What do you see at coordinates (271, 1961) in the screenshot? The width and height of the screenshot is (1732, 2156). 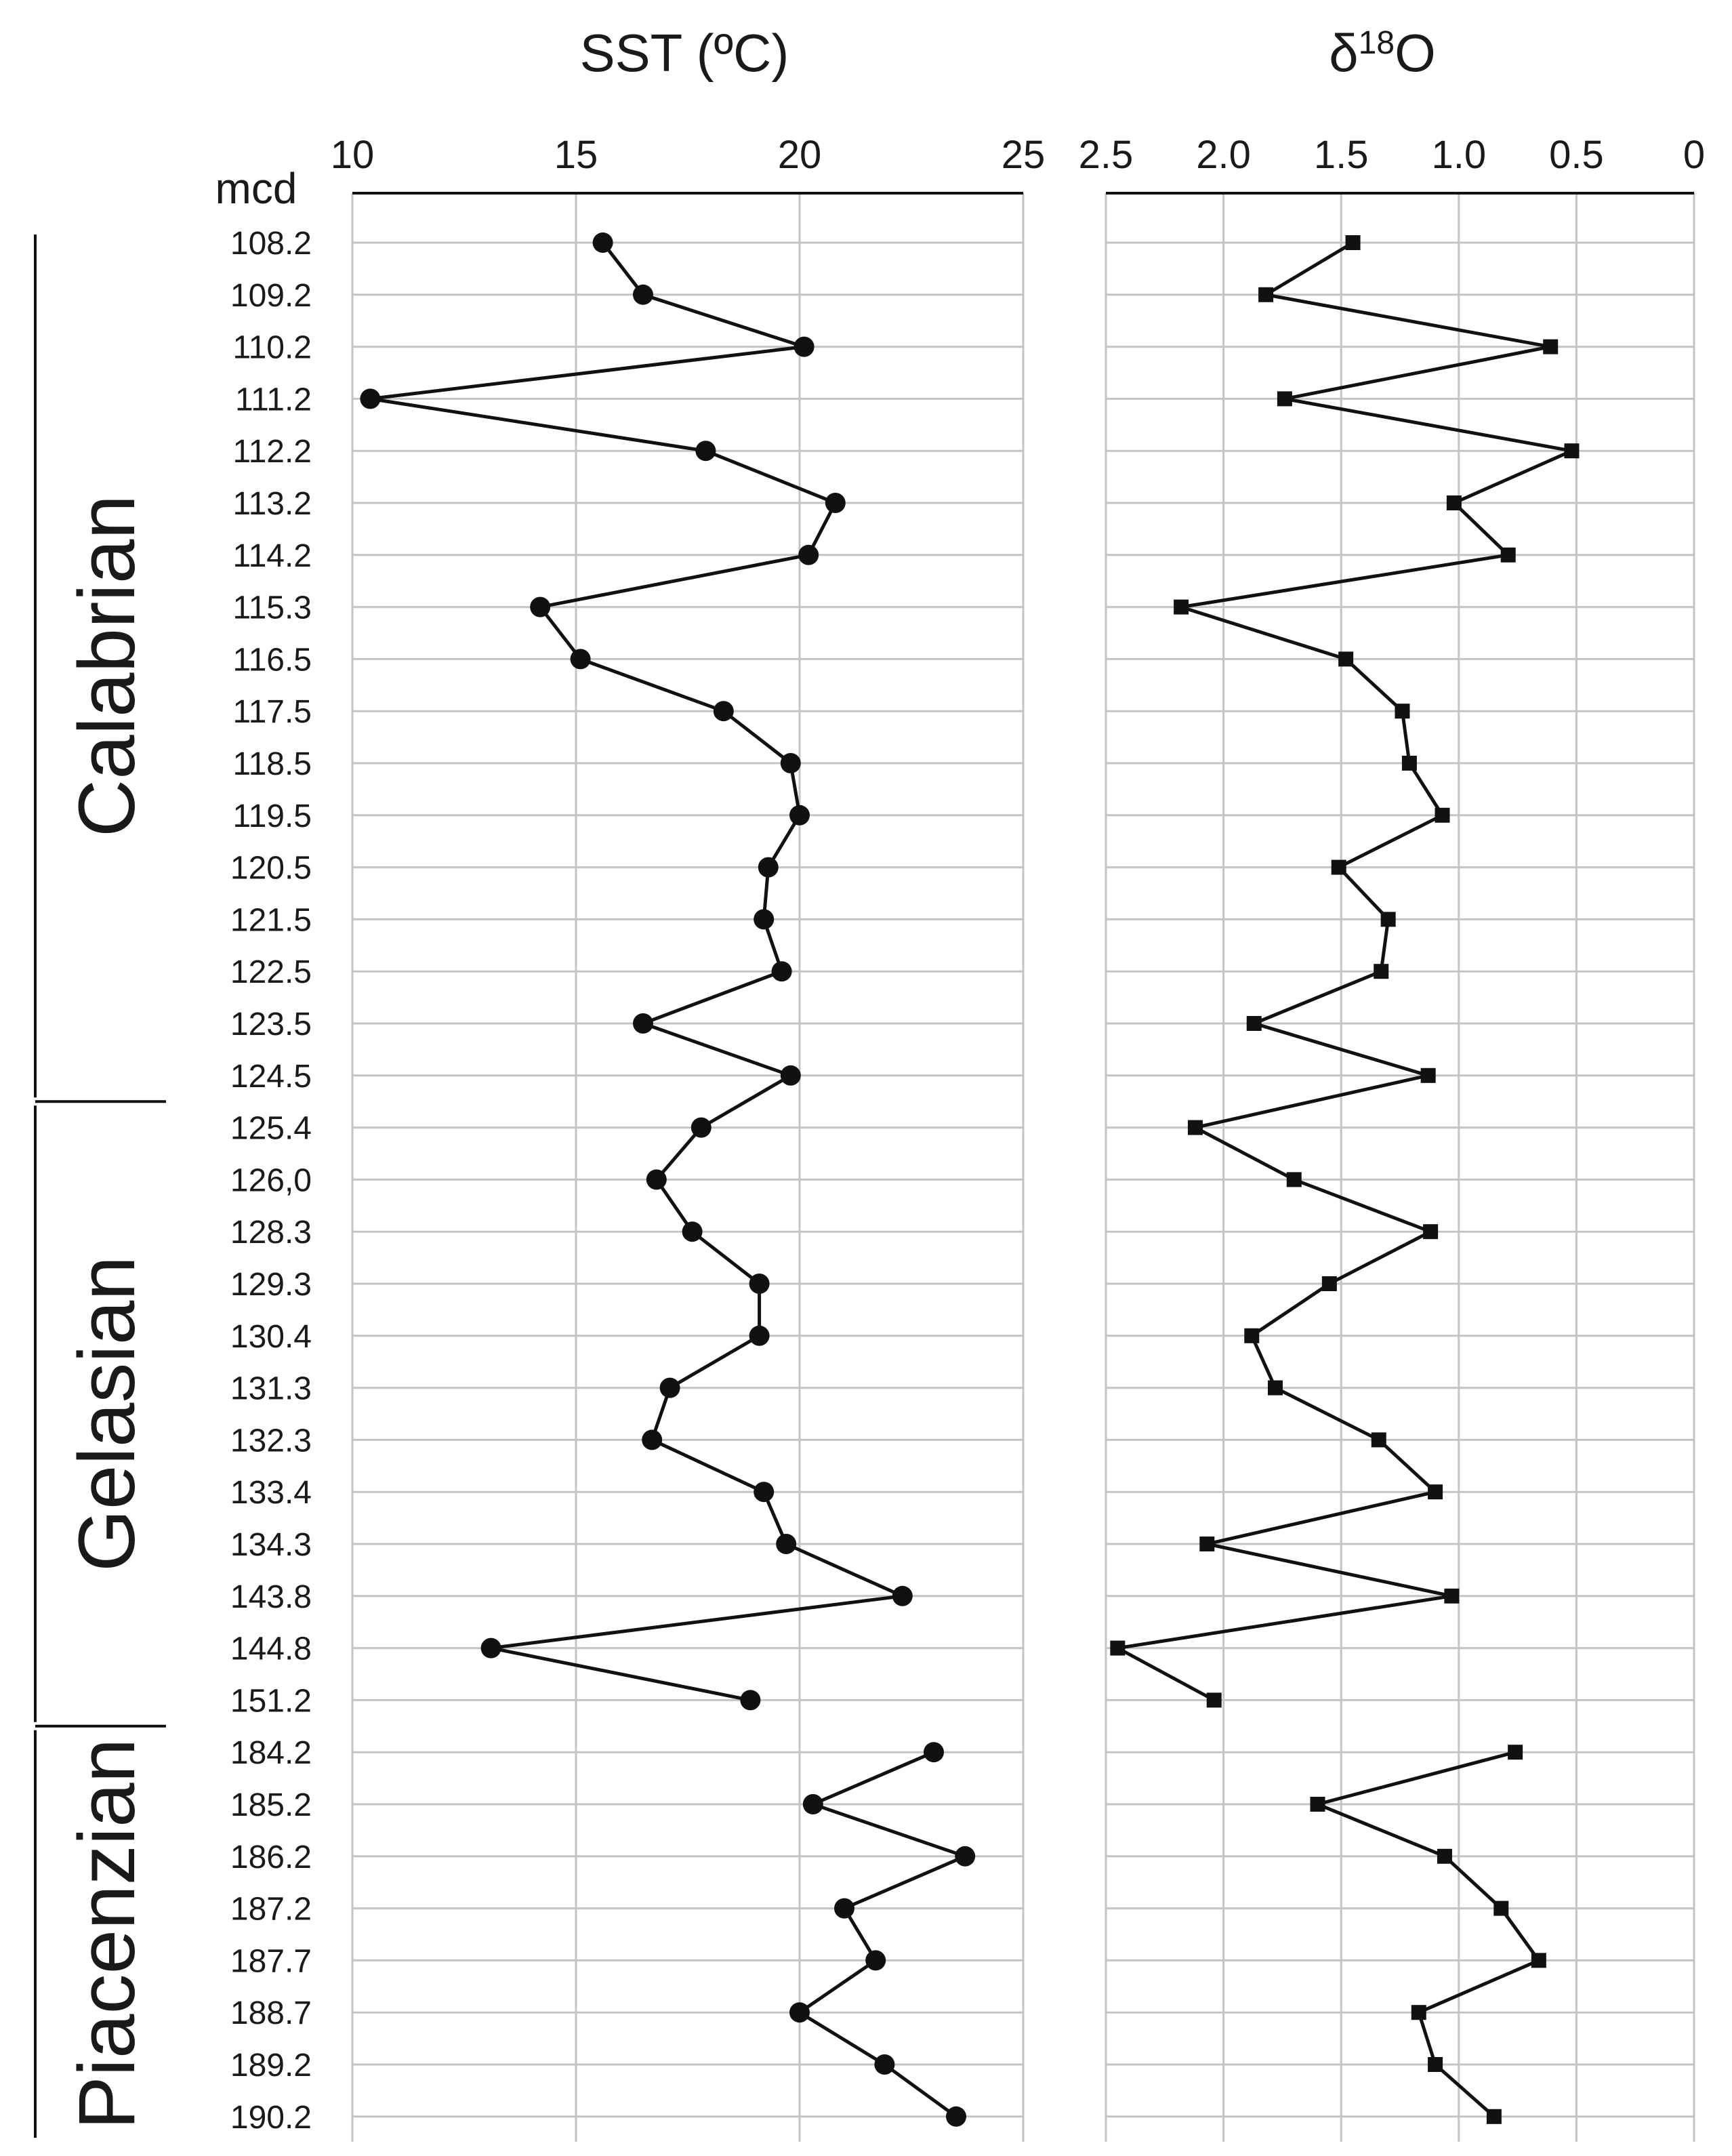 I see `depth-label: 187.7` at bounding box center [271, 1961].